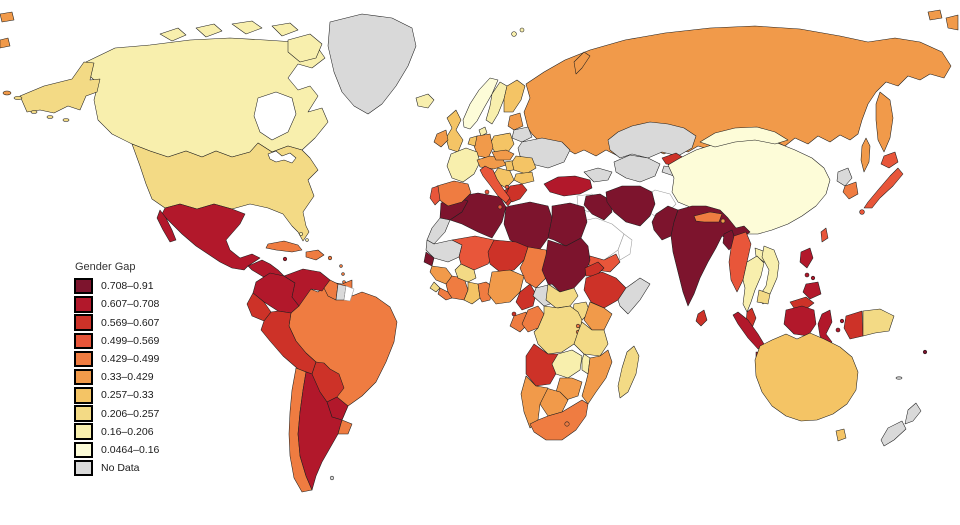  Describe the element at coordinates (763, 297) in the screenshot. I see `country-cambodia` at that location.